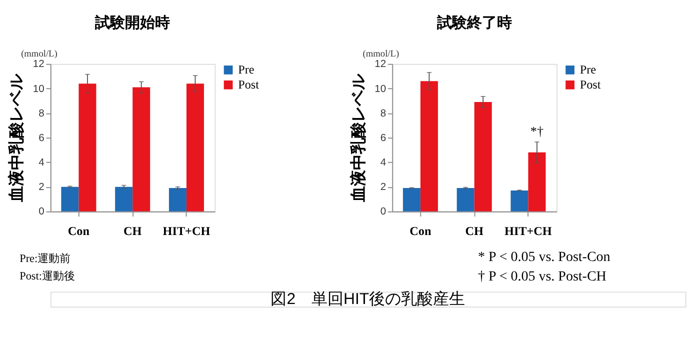 The width and height of the screenshot is (690, 347). I want to click on annotation: *†, so click(537, 131).